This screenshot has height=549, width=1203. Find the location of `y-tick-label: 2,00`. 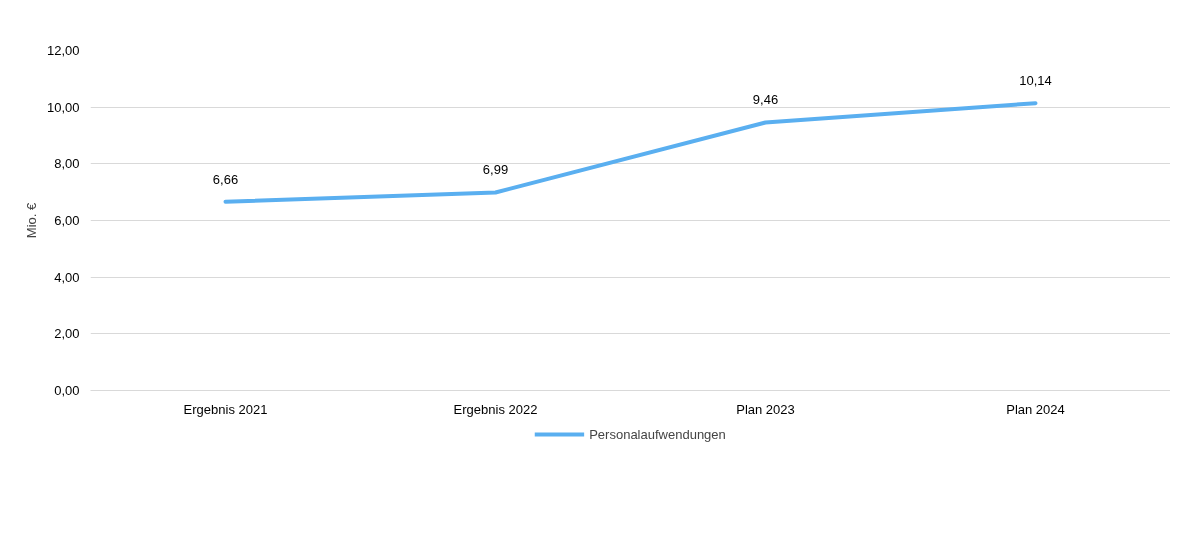

y-tick-label: 2,00 is located at coordinates (67, 334).